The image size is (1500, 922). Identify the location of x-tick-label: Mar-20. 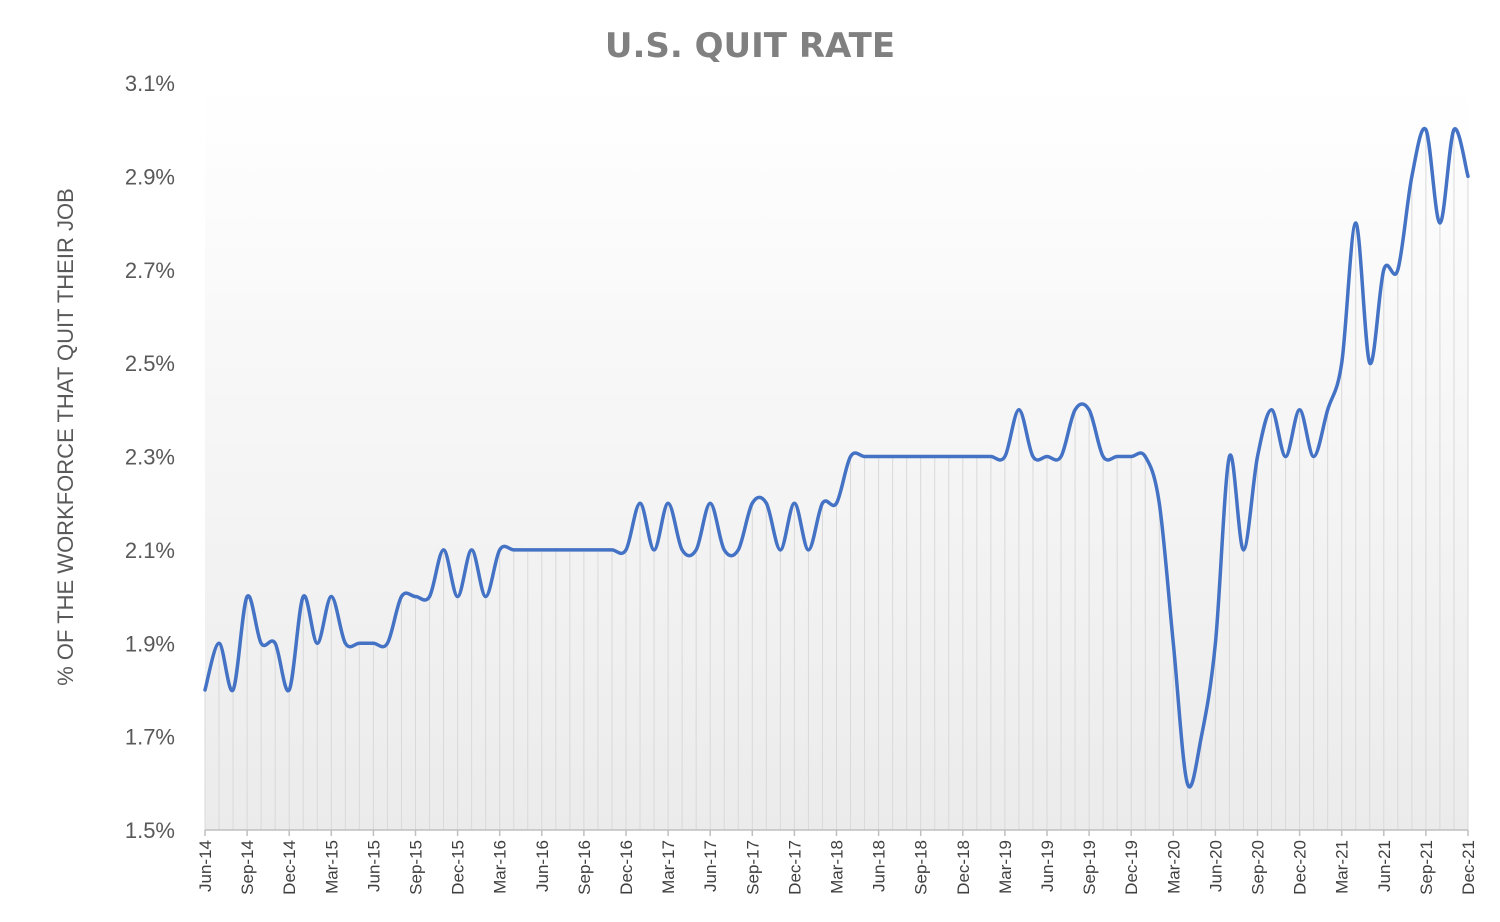
(1173, 867).